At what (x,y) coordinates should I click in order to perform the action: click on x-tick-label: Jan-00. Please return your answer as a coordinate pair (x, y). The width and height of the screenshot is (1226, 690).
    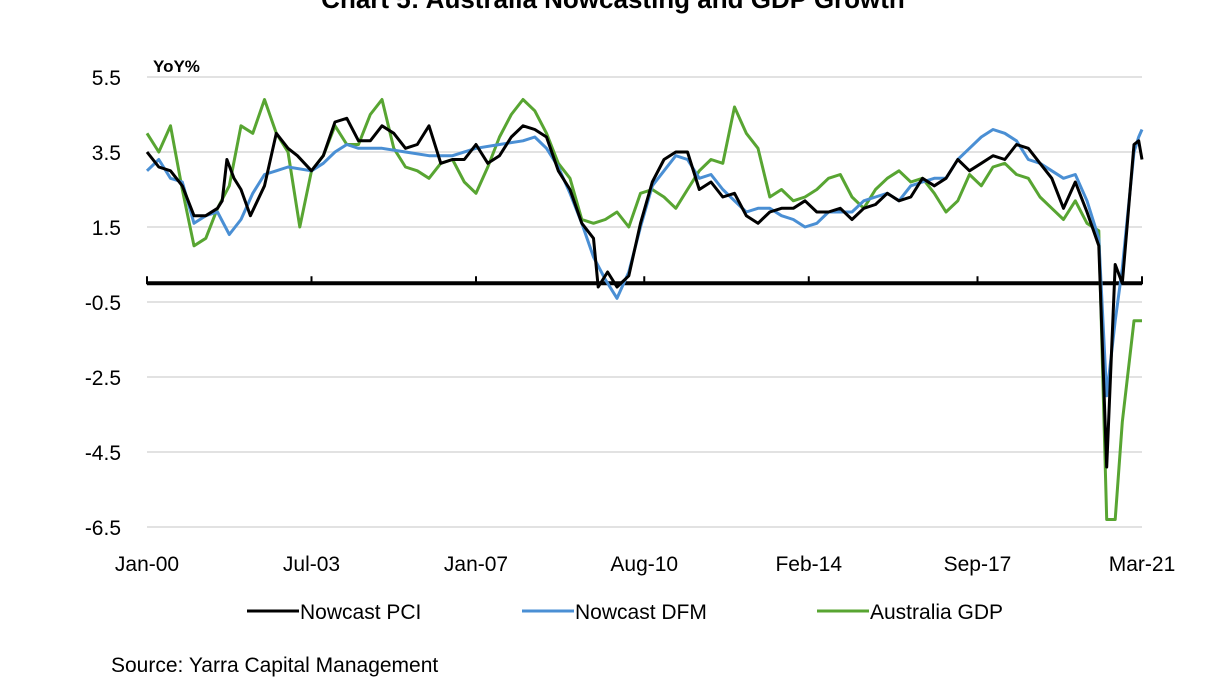
    Looking at the image, I should click on (147, 564).